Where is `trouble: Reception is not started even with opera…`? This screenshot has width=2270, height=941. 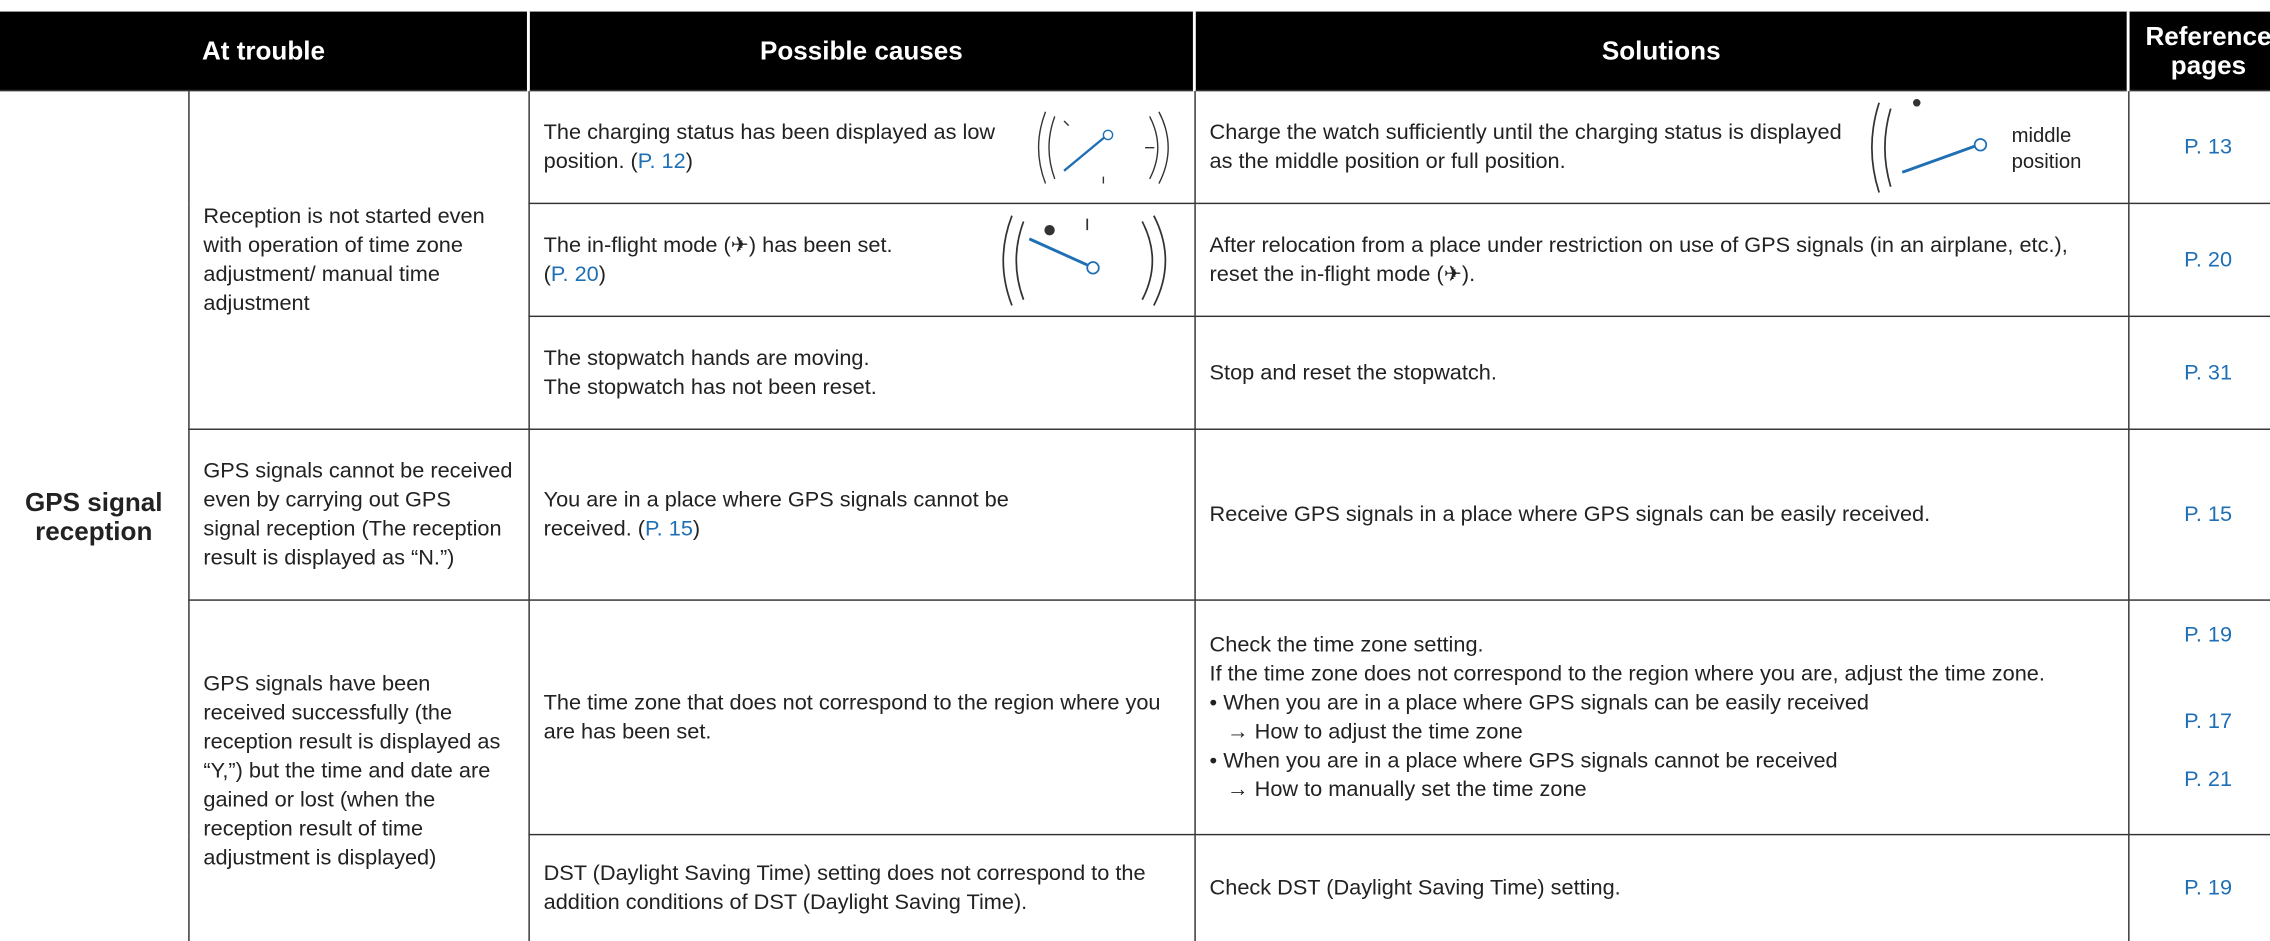 trouble: Reception is not started even with opera… is located at coordinates (358, 259).